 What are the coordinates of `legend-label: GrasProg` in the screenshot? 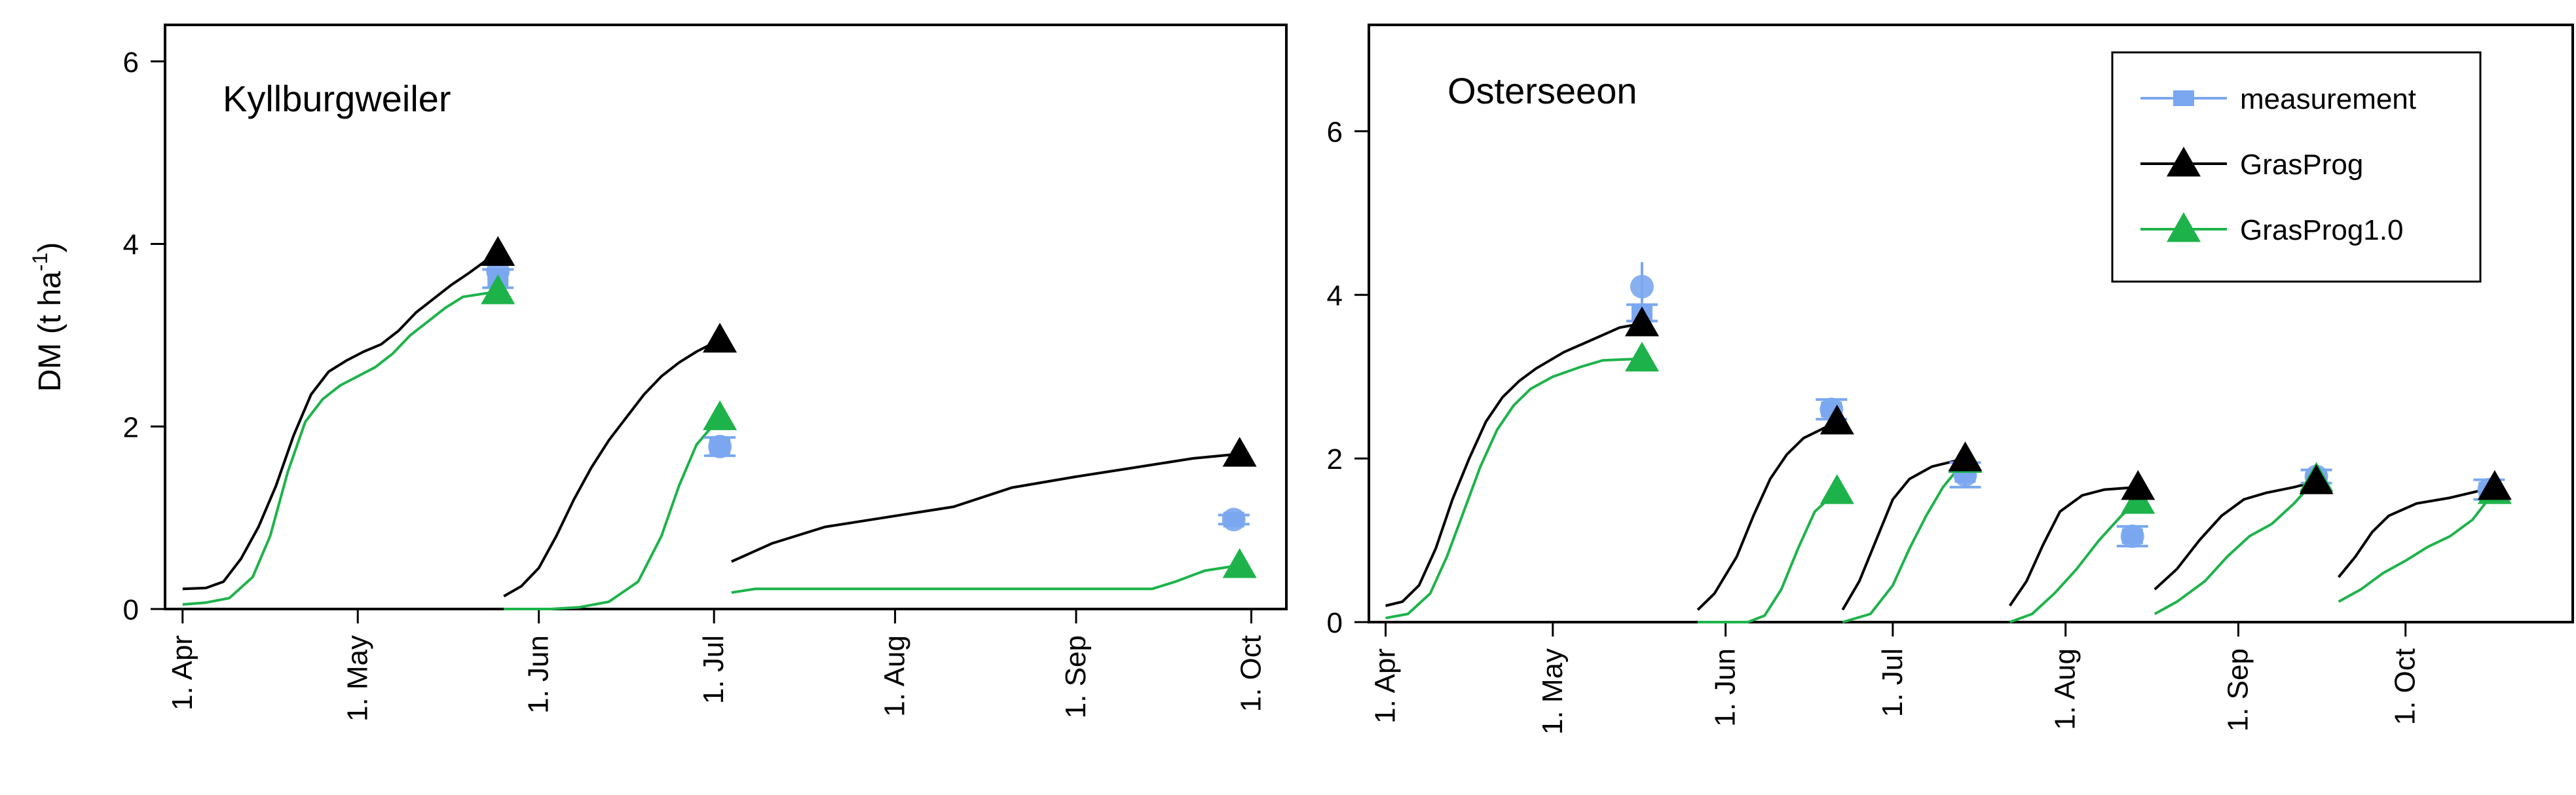 It's located at (2301, 165).